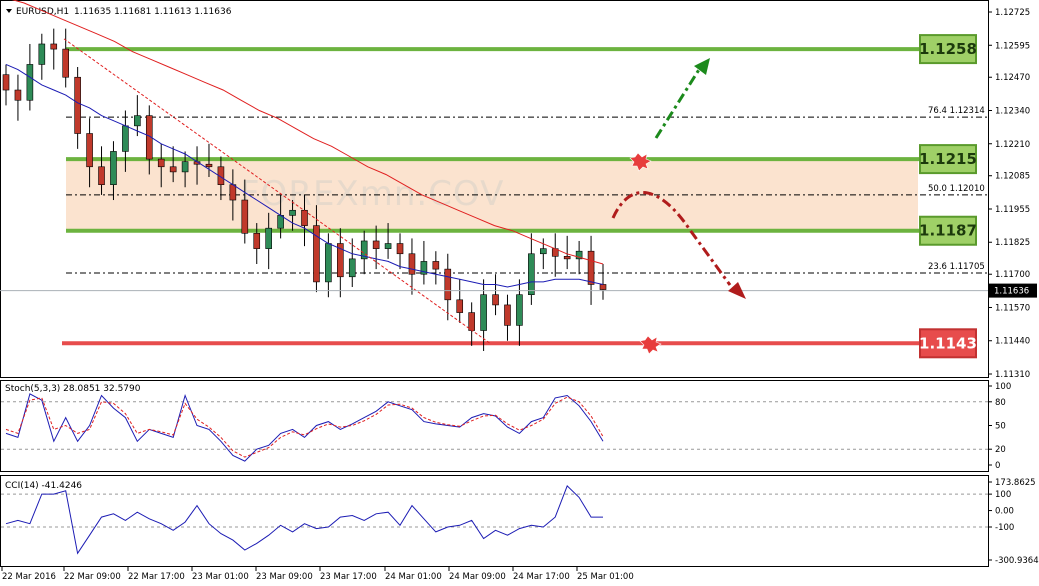  I want to click on level-label: 1.1187, so click(948, 231).